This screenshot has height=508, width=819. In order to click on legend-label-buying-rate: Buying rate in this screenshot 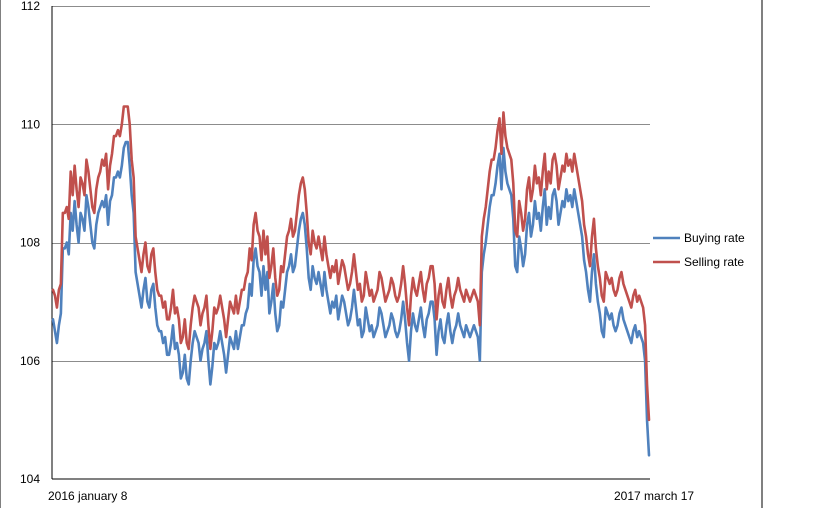, I will do `click(714, 238)`.